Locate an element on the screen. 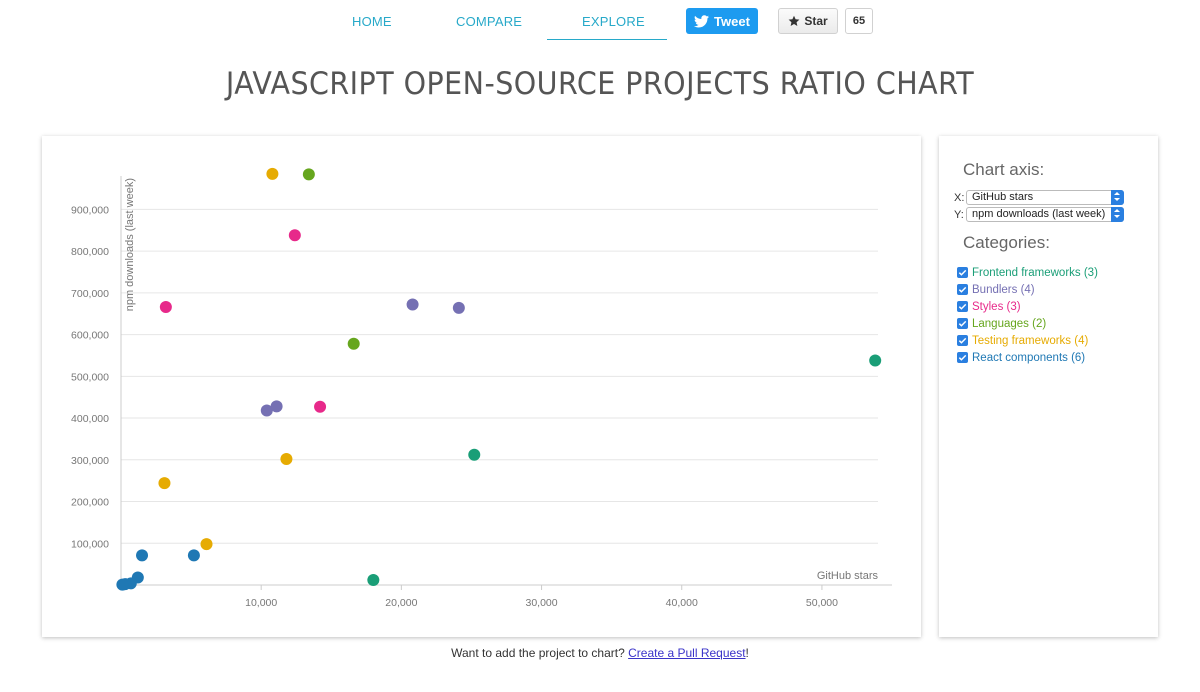 The width and height of the screenshot is (1200, 692). category-label: Languages (2) is located at coordinates (1009, 323).